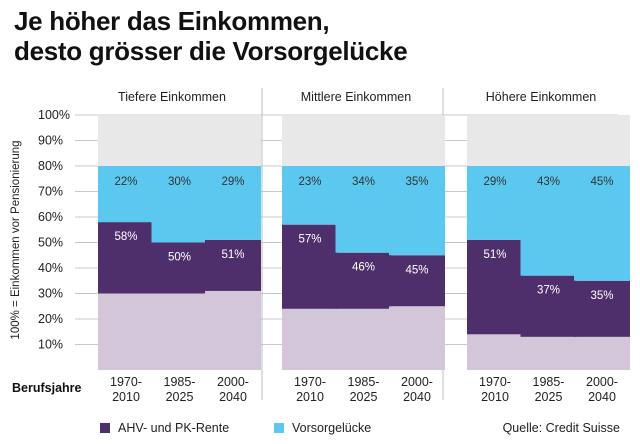 This screenshot has height=444, width=640. I want to click on pension-value-label: 50%, so click(179, 258).